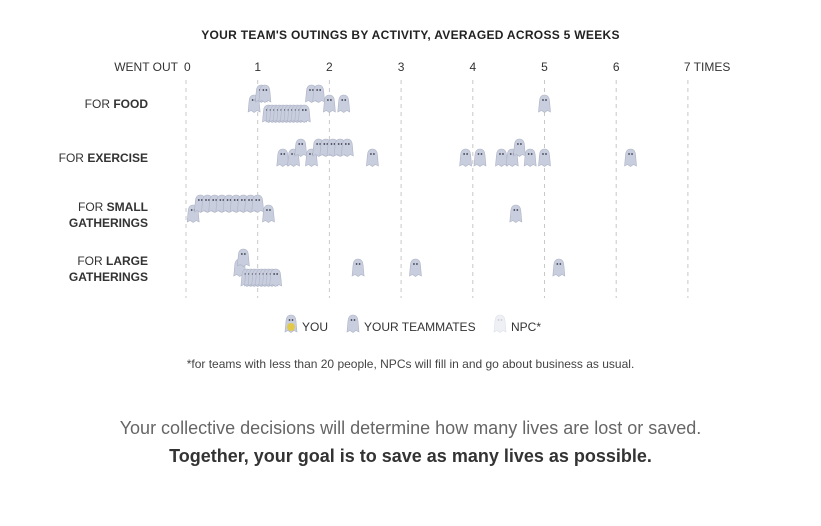  Describe the element at coordinates (544, 67) in the screenshot. I see `x-tick-label: 5` at that location.